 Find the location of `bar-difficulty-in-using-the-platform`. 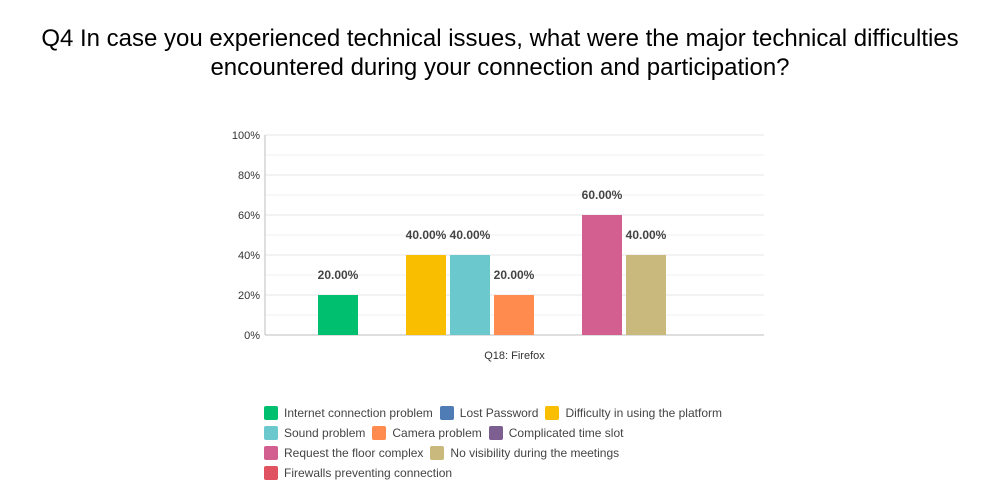

bar-difficulty-in-using-the-platform is located at coordinates (426, 295).